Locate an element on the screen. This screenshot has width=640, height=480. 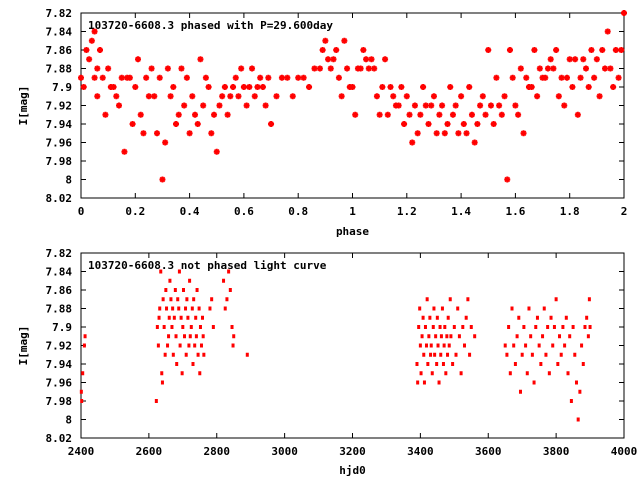
x-tick-label: 2800 is located at coordinates (217, 451).